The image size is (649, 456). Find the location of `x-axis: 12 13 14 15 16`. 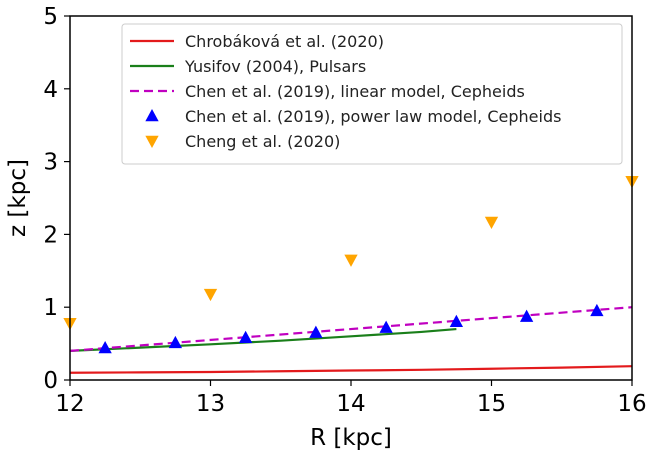

x-axis: 12 13 14 15 16 is located at coordinates (351, 398).